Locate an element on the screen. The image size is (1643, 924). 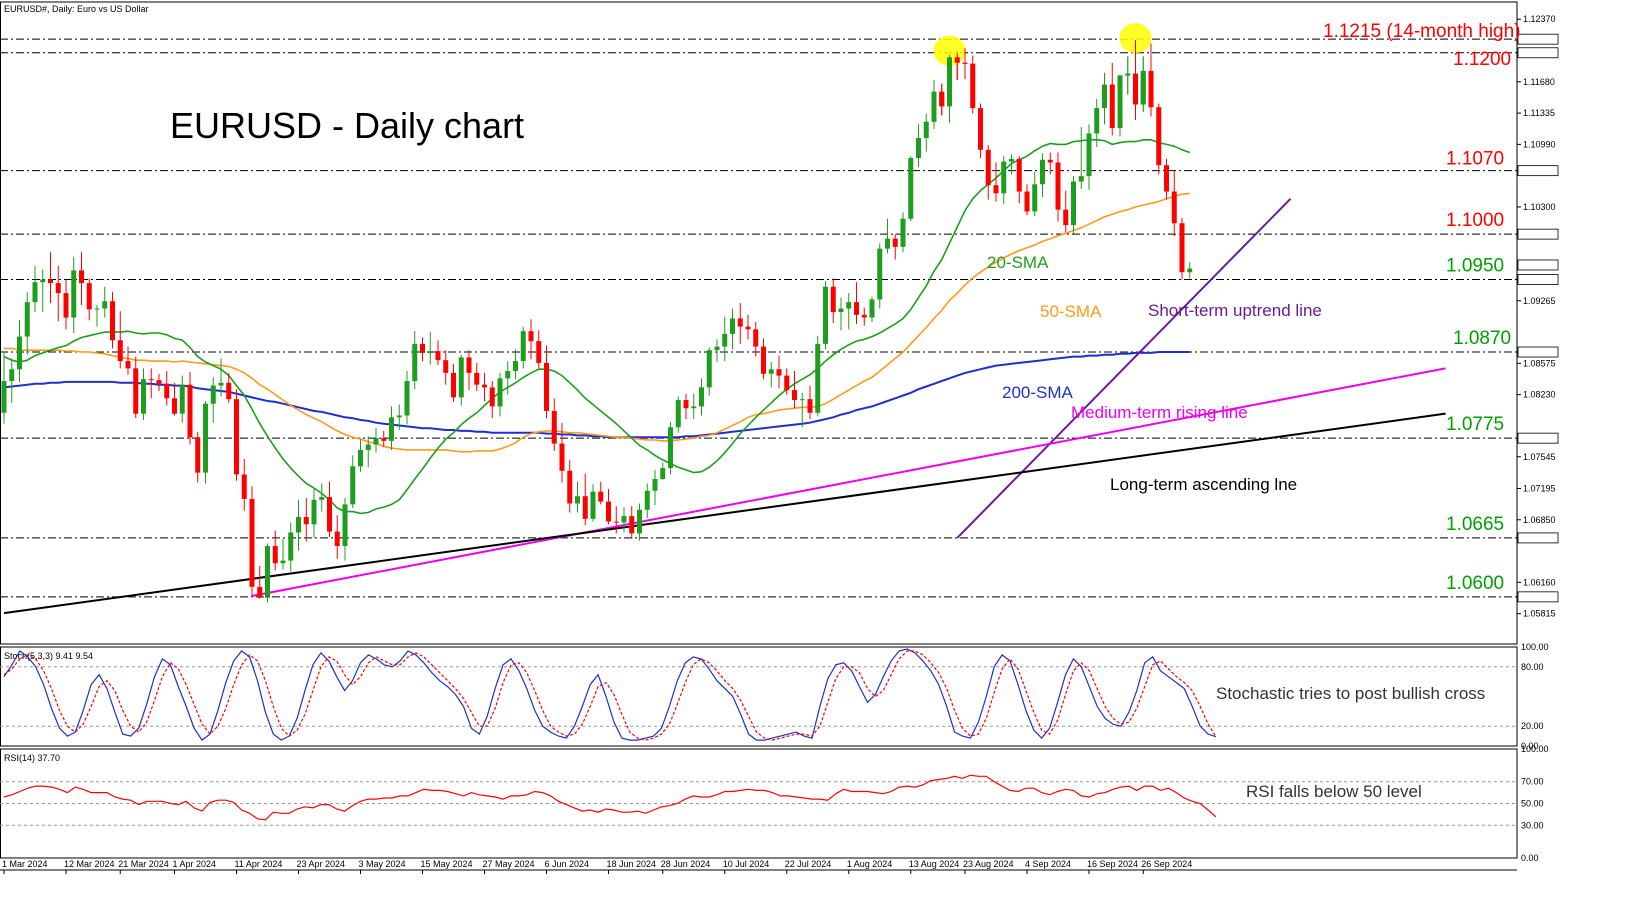
medium-term-rising-label: Medium-term rising line is located at coordinates (1159, 412).